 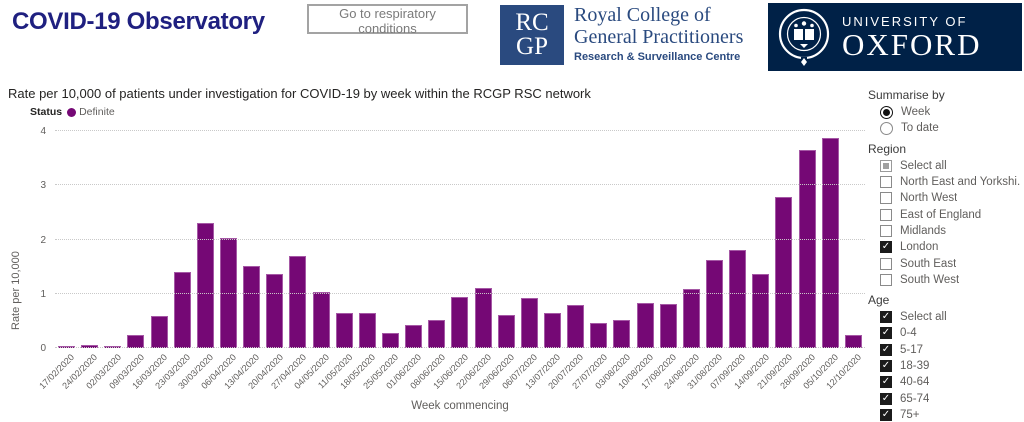 What do you see at coordinates (460, 322) in the screenshot?
I see `bar-15-06-2020` at bounding box center [460, 322].